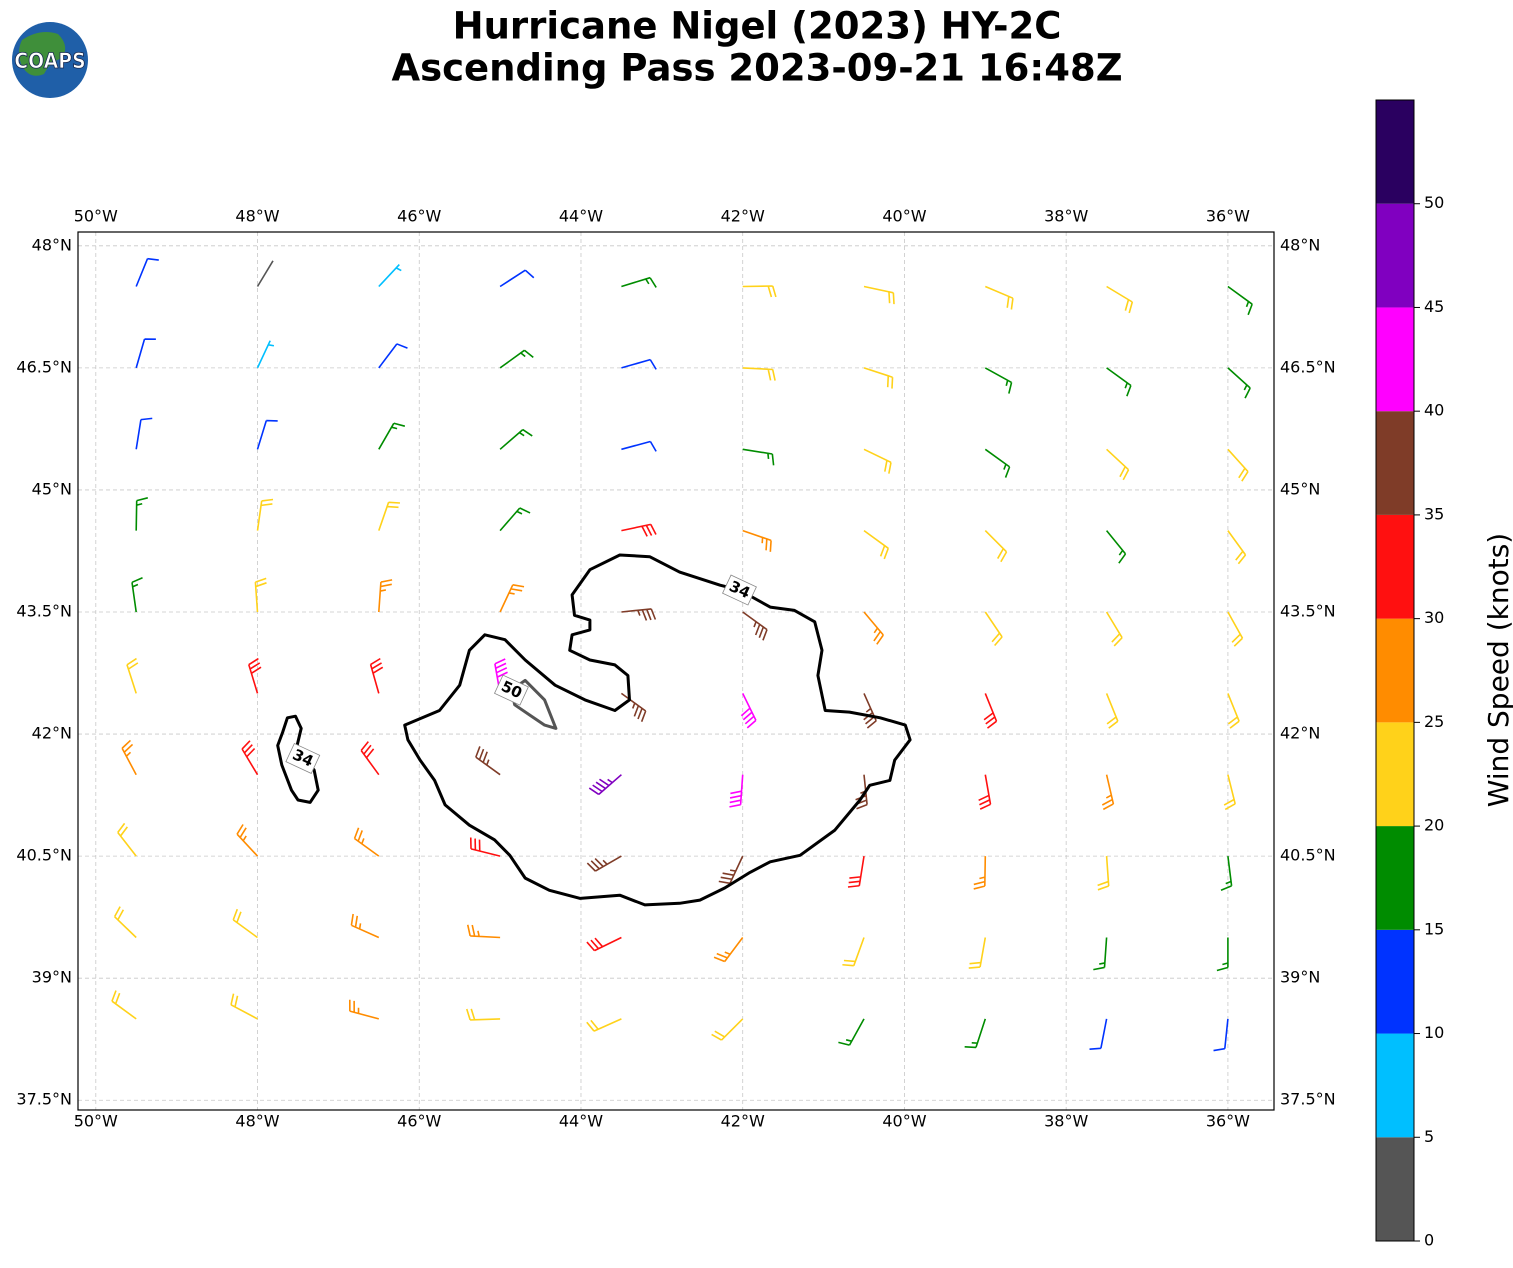 The width and height of the screenshot is (1513, 1268). Describe the element at coordinates (96, 1121) in the screenshot. I see `x-tick-label: 50°W` at that location.